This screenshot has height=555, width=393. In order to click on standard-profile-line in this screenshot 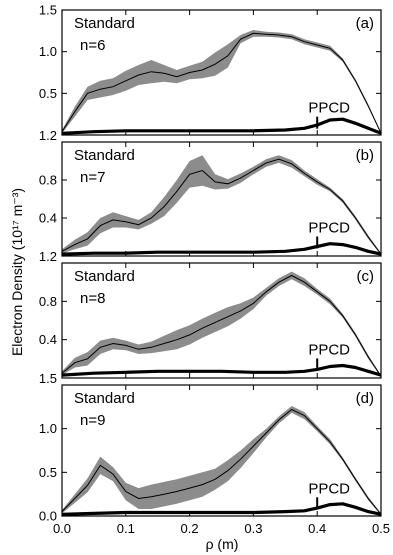, I will do `click(221, 206)`.